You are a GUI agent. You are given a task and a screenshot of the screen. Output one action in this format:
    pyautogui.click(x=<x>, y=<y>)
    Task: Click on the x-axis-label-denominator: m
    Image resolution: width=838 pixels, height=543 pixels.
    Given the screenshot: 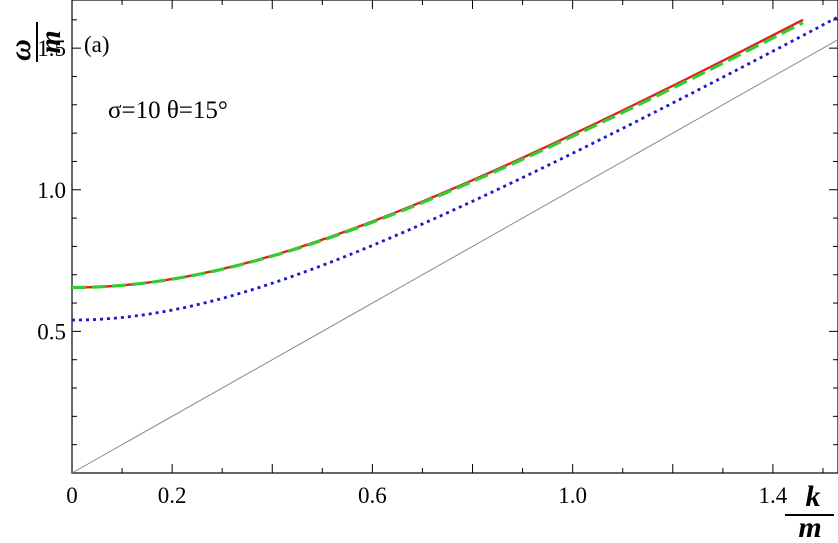 What is the action you would take?
    pyautogui.click(x=809, y=527)
    